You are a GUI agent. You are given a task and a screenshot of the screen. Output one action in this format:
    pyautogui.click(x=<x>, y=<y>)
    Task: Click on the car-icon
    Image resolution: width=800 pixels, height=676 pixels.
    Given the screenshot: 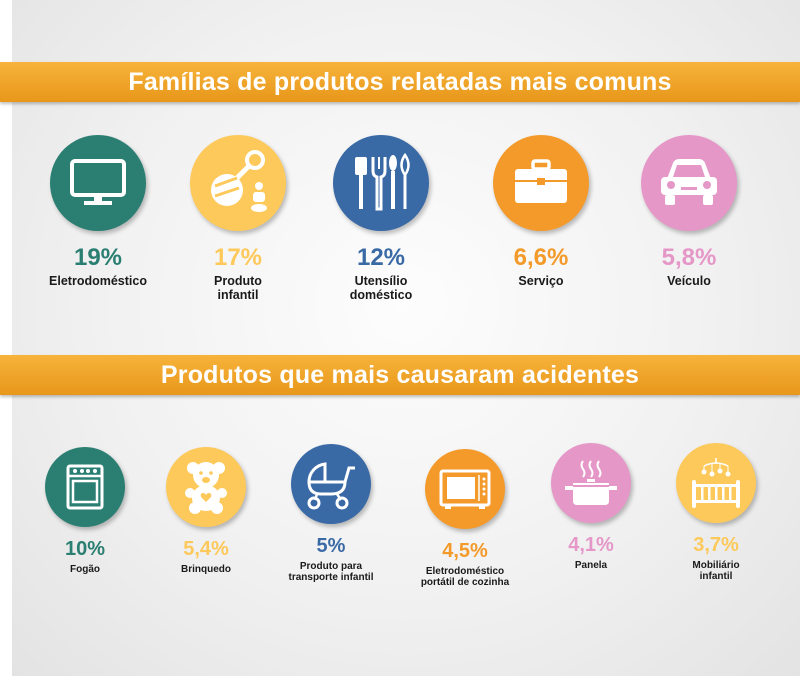 What is the action you would take?
    pyautogui.click(x=689, y=182)
    